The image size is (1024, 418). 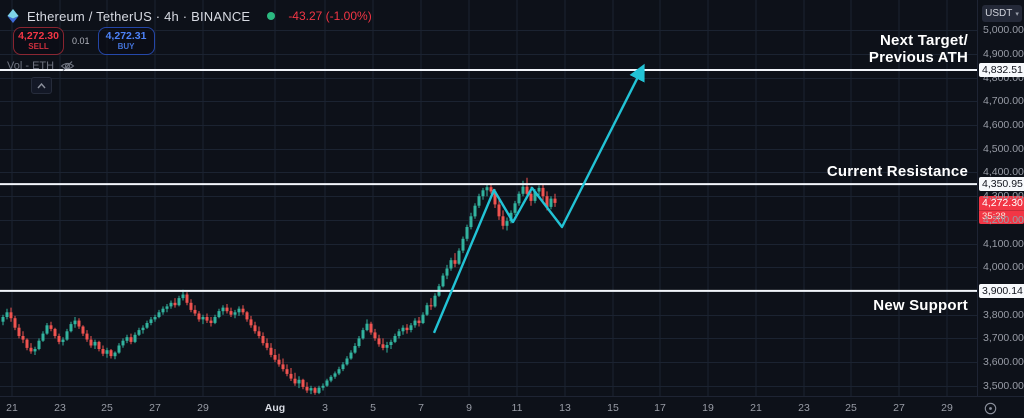 What do you see at coordinates (1003, 362) in the screenshot?
I see `price-tick-label: 3,600.00` at bounding box center [1003, 362].